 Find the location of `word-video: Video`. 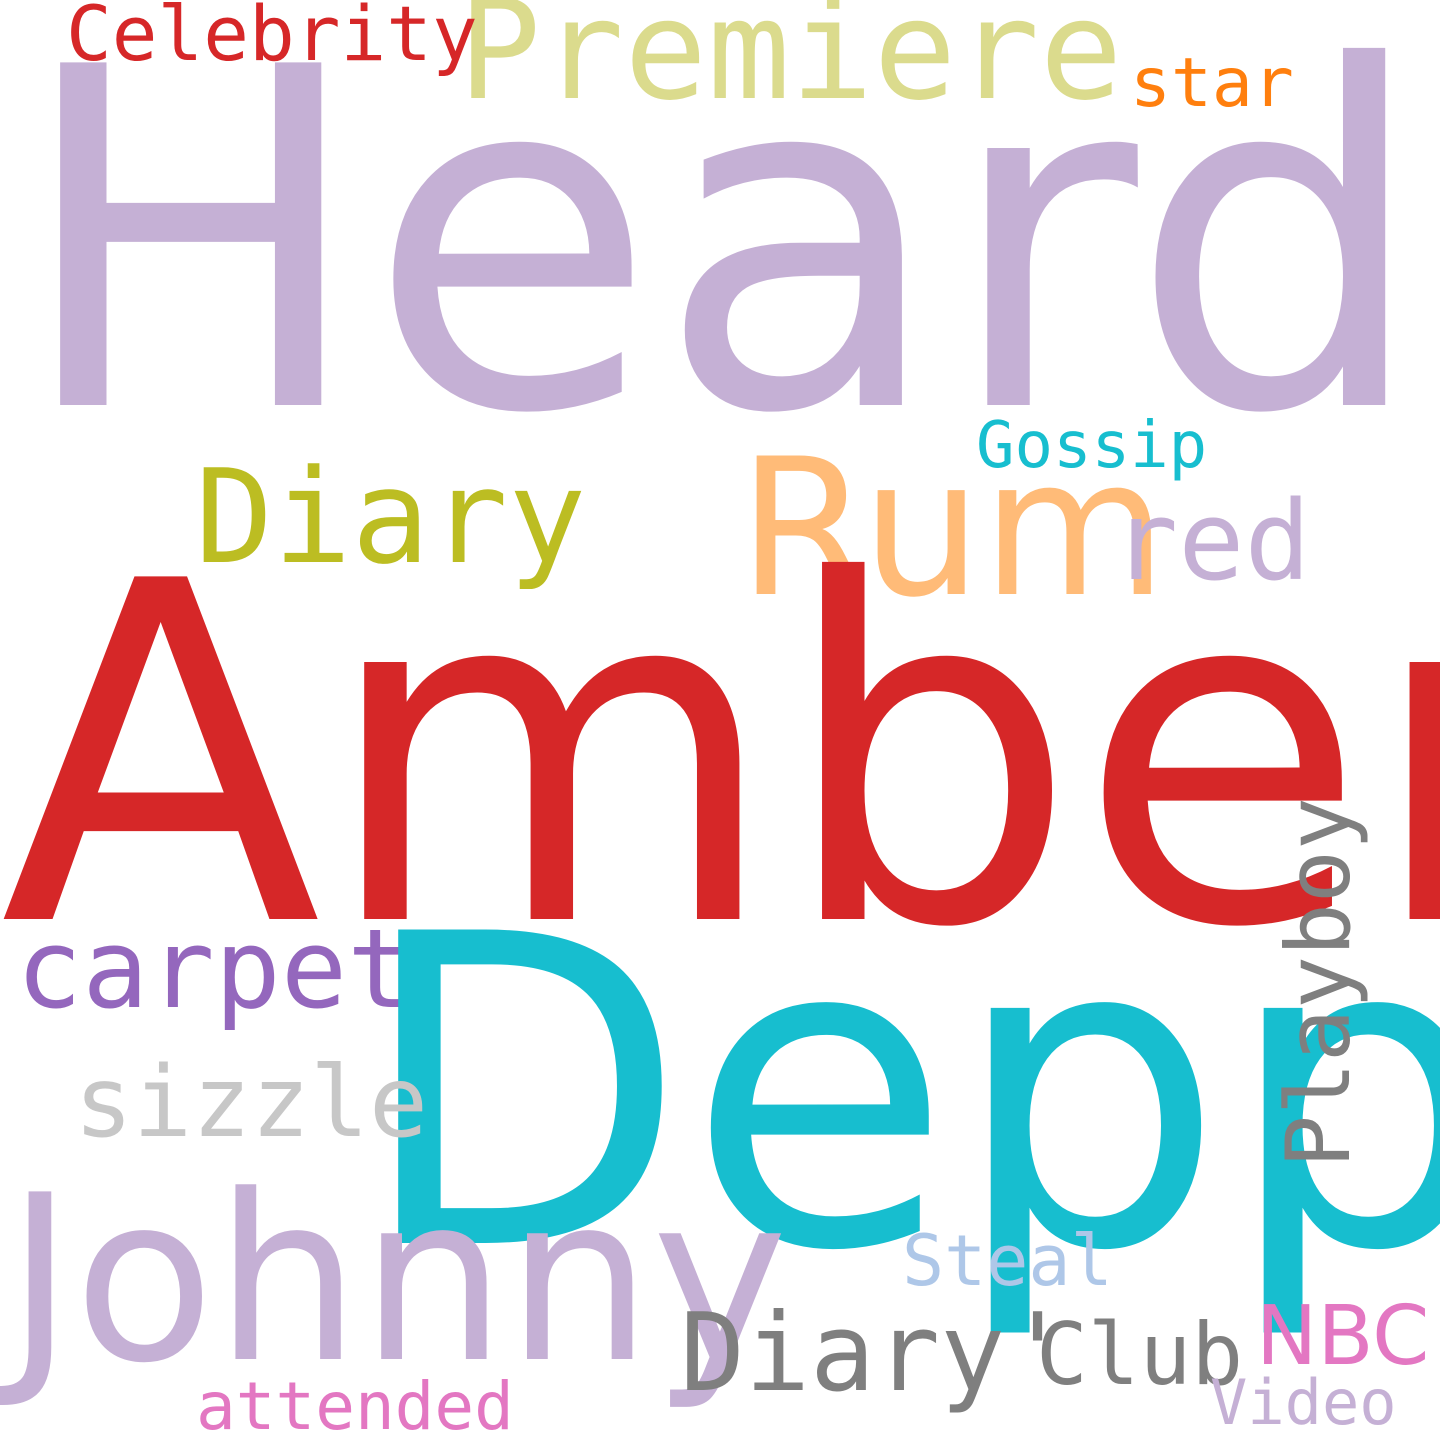

word-video: Video is located at coordinates (1303, 1402).